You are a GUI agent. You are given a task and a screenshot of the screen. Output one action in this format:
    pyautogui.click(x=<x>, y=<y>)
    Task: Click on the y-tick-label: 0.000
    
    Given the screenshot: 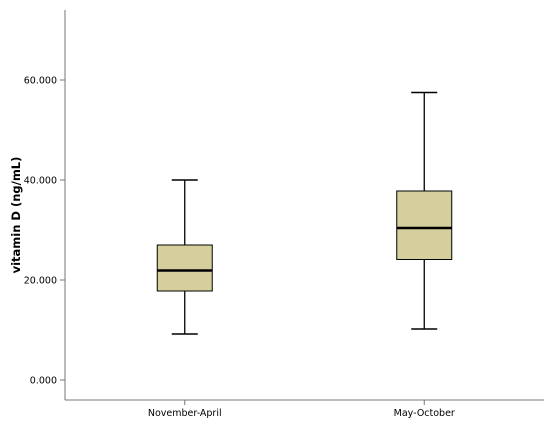 What is the action you would take?
    pyautogui.click(x=43, y=381)
    